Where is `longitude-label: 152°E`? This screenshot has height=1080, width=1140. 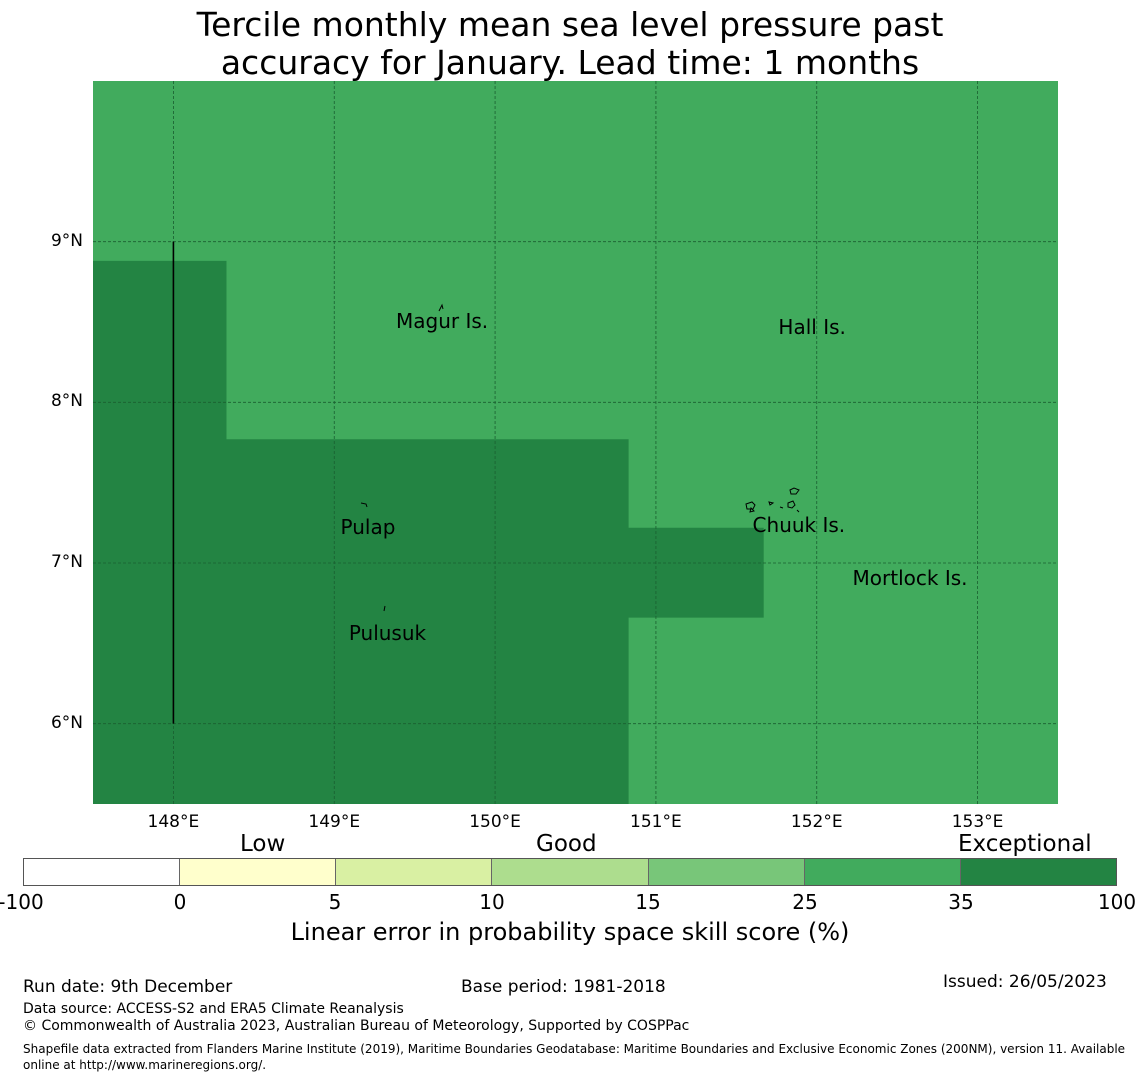
longitude-label: 152°E is located at coordinates (816, 822).